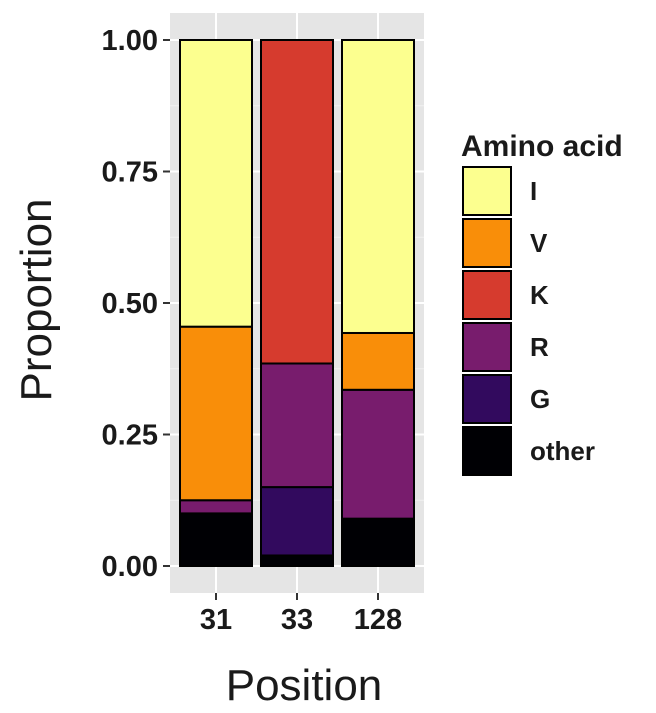  Describe the element at coordinates (130, 304) in the screenshot. I see `y-tick-label: 0.50` at that location.